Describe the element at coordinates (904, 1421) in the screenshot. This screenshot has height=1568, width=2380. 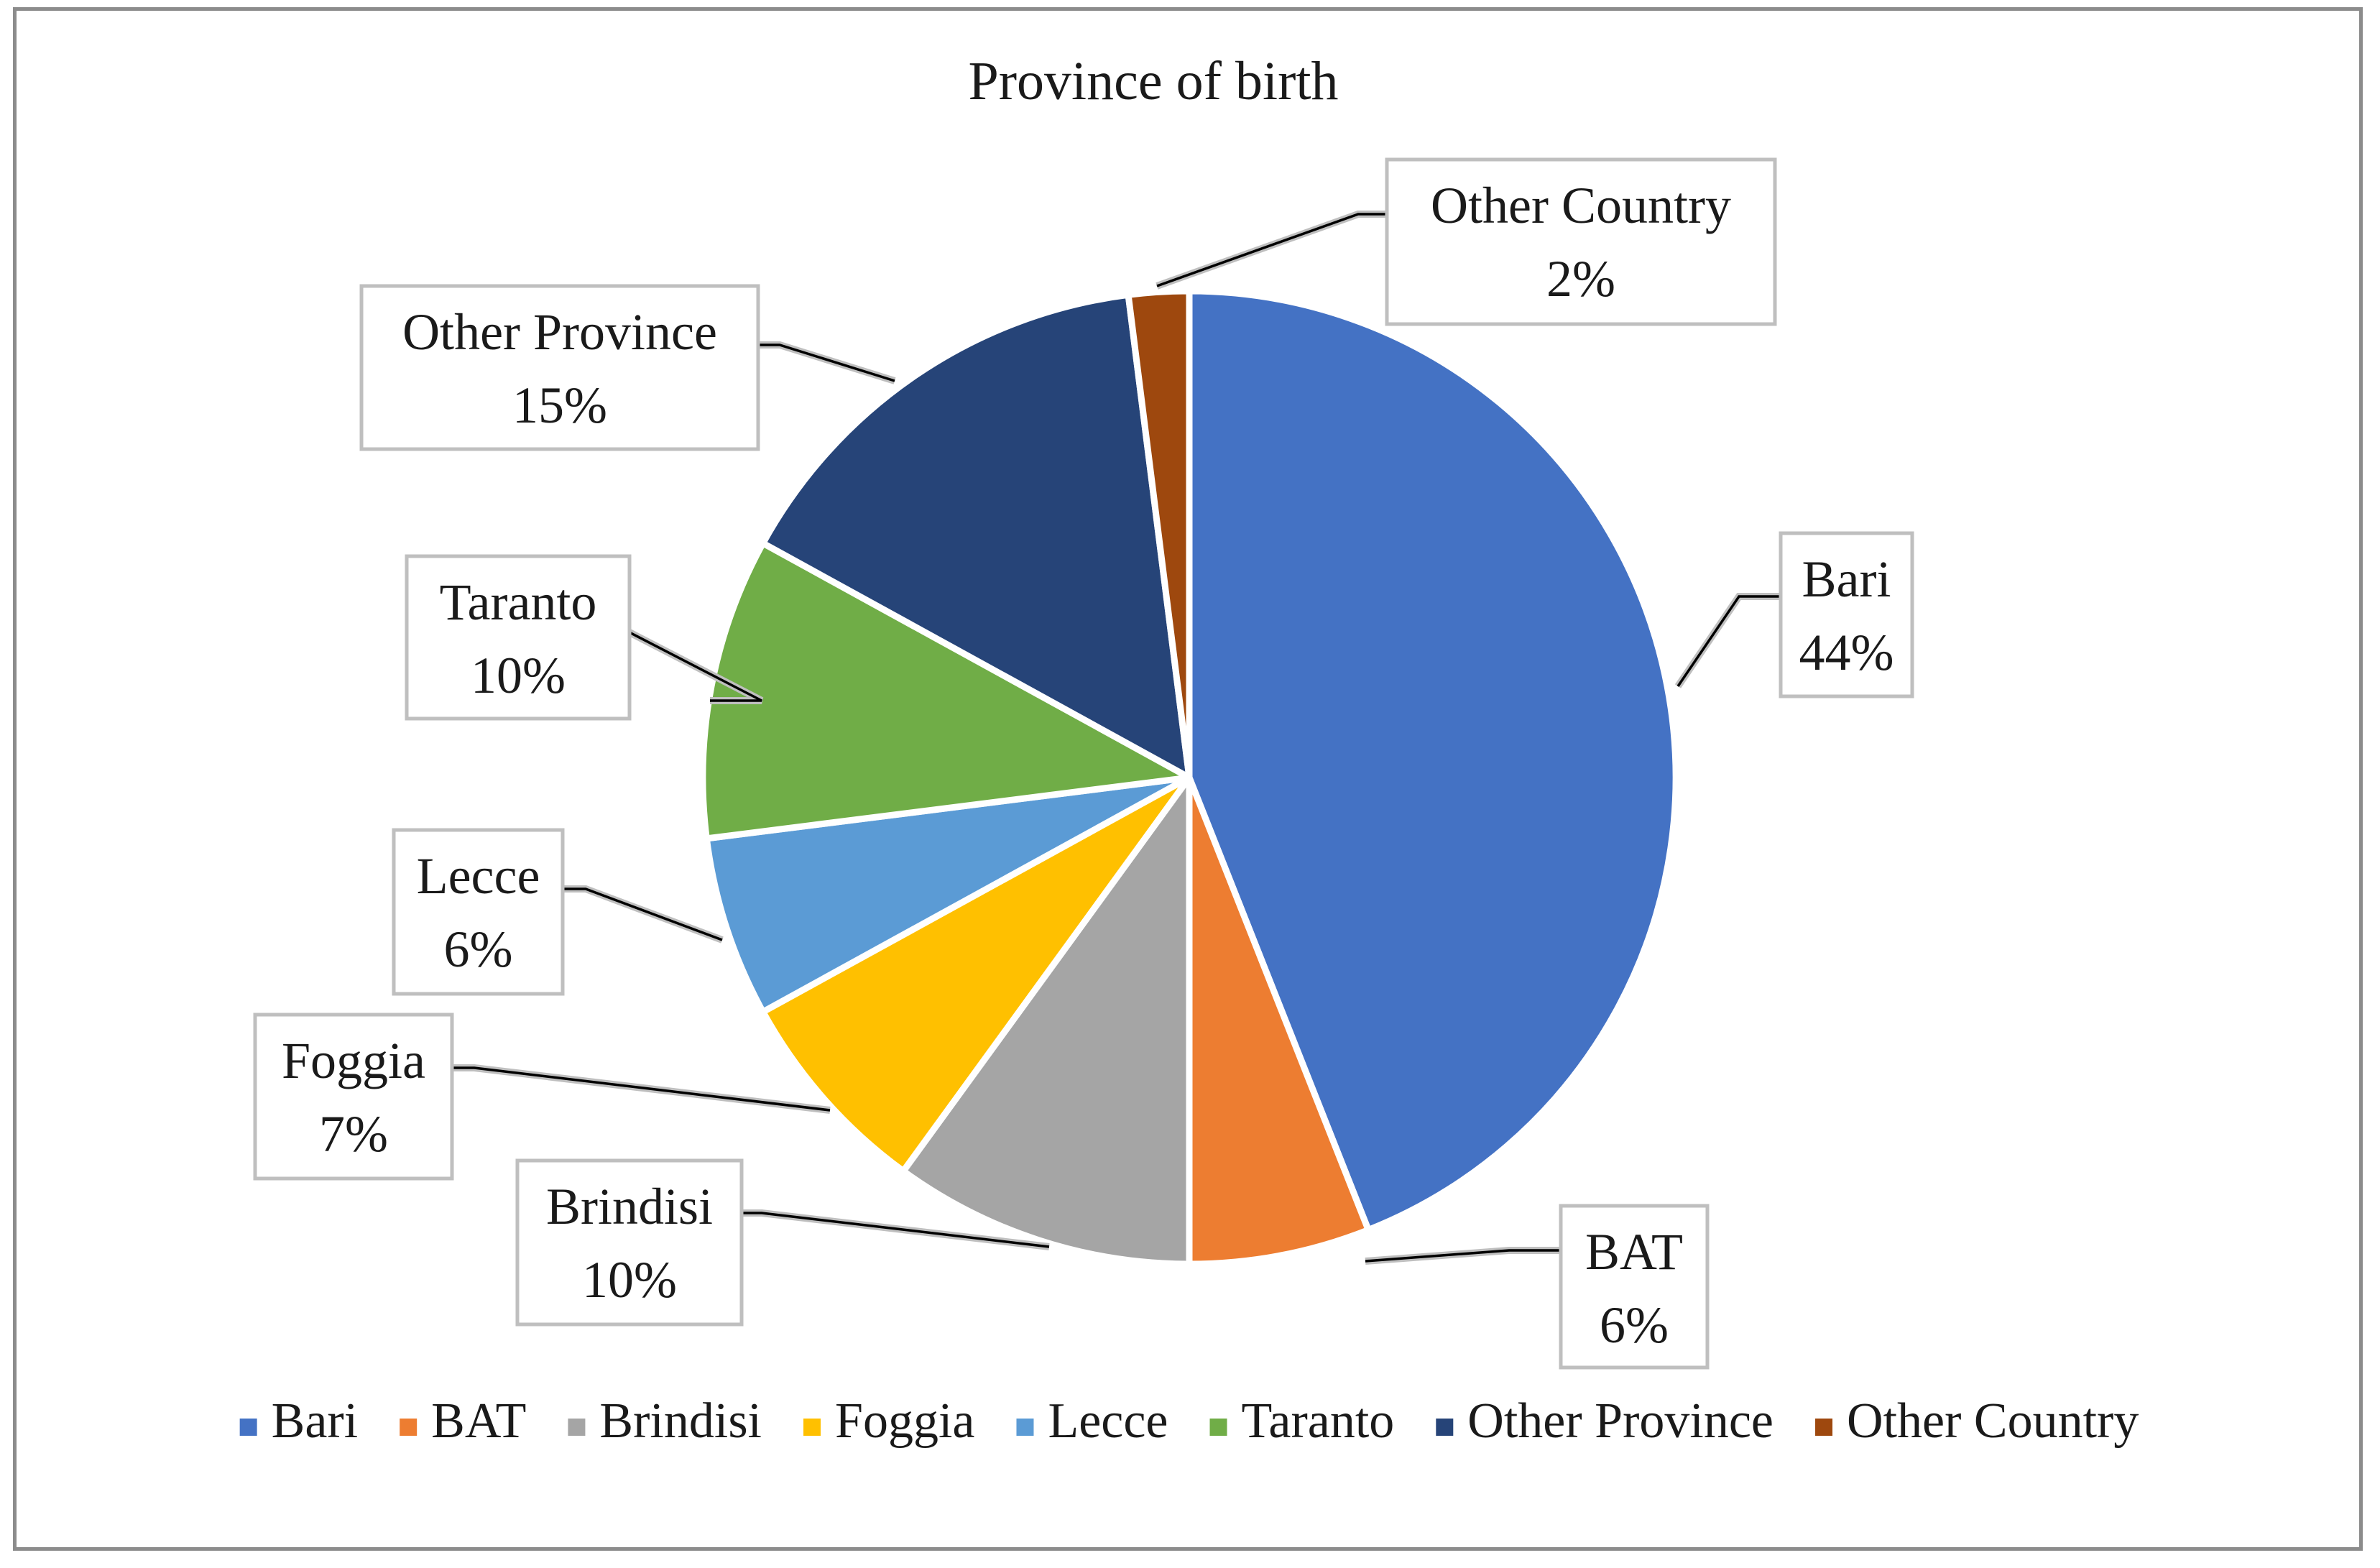
I see `legend-label: Foggia` at that location.